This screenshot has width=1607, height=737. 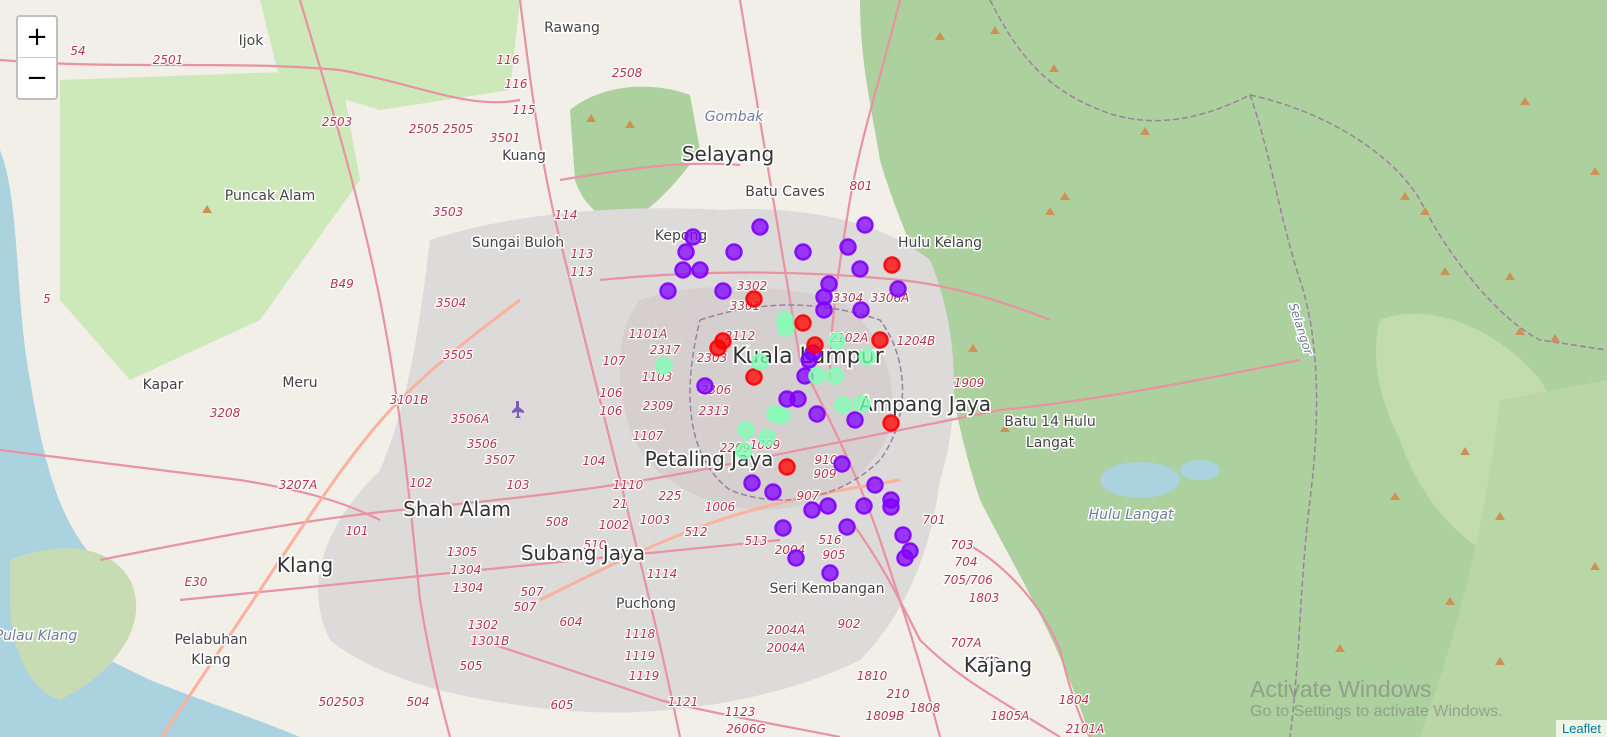 I want to click on attribution-link: Leaflet, so click(x=1581, y=728).